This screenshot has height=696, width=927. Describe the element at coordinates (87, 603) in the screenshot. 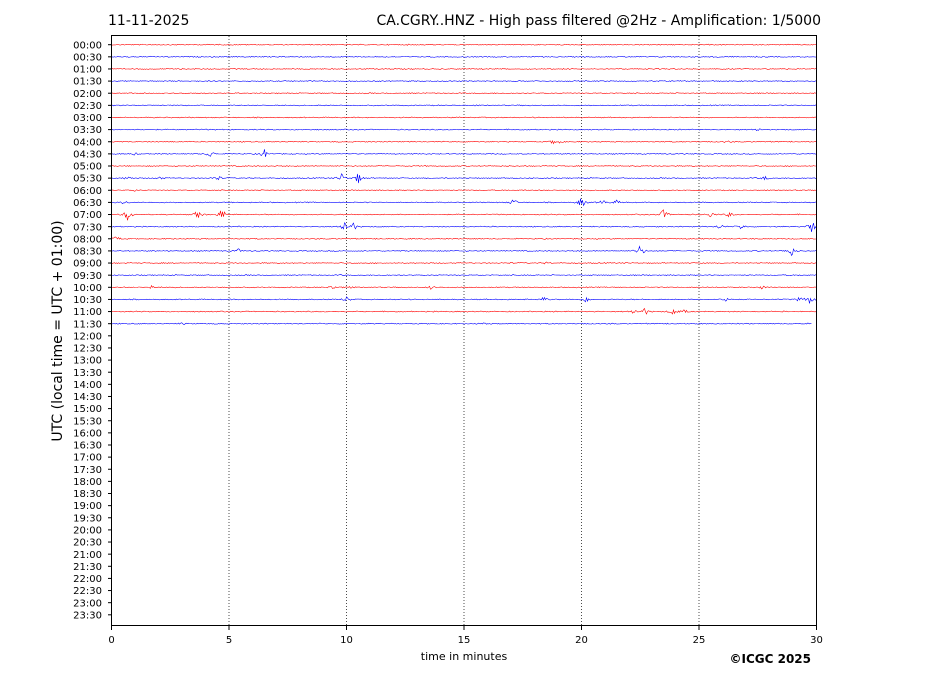

I see `row-label: 23:00` at that location.